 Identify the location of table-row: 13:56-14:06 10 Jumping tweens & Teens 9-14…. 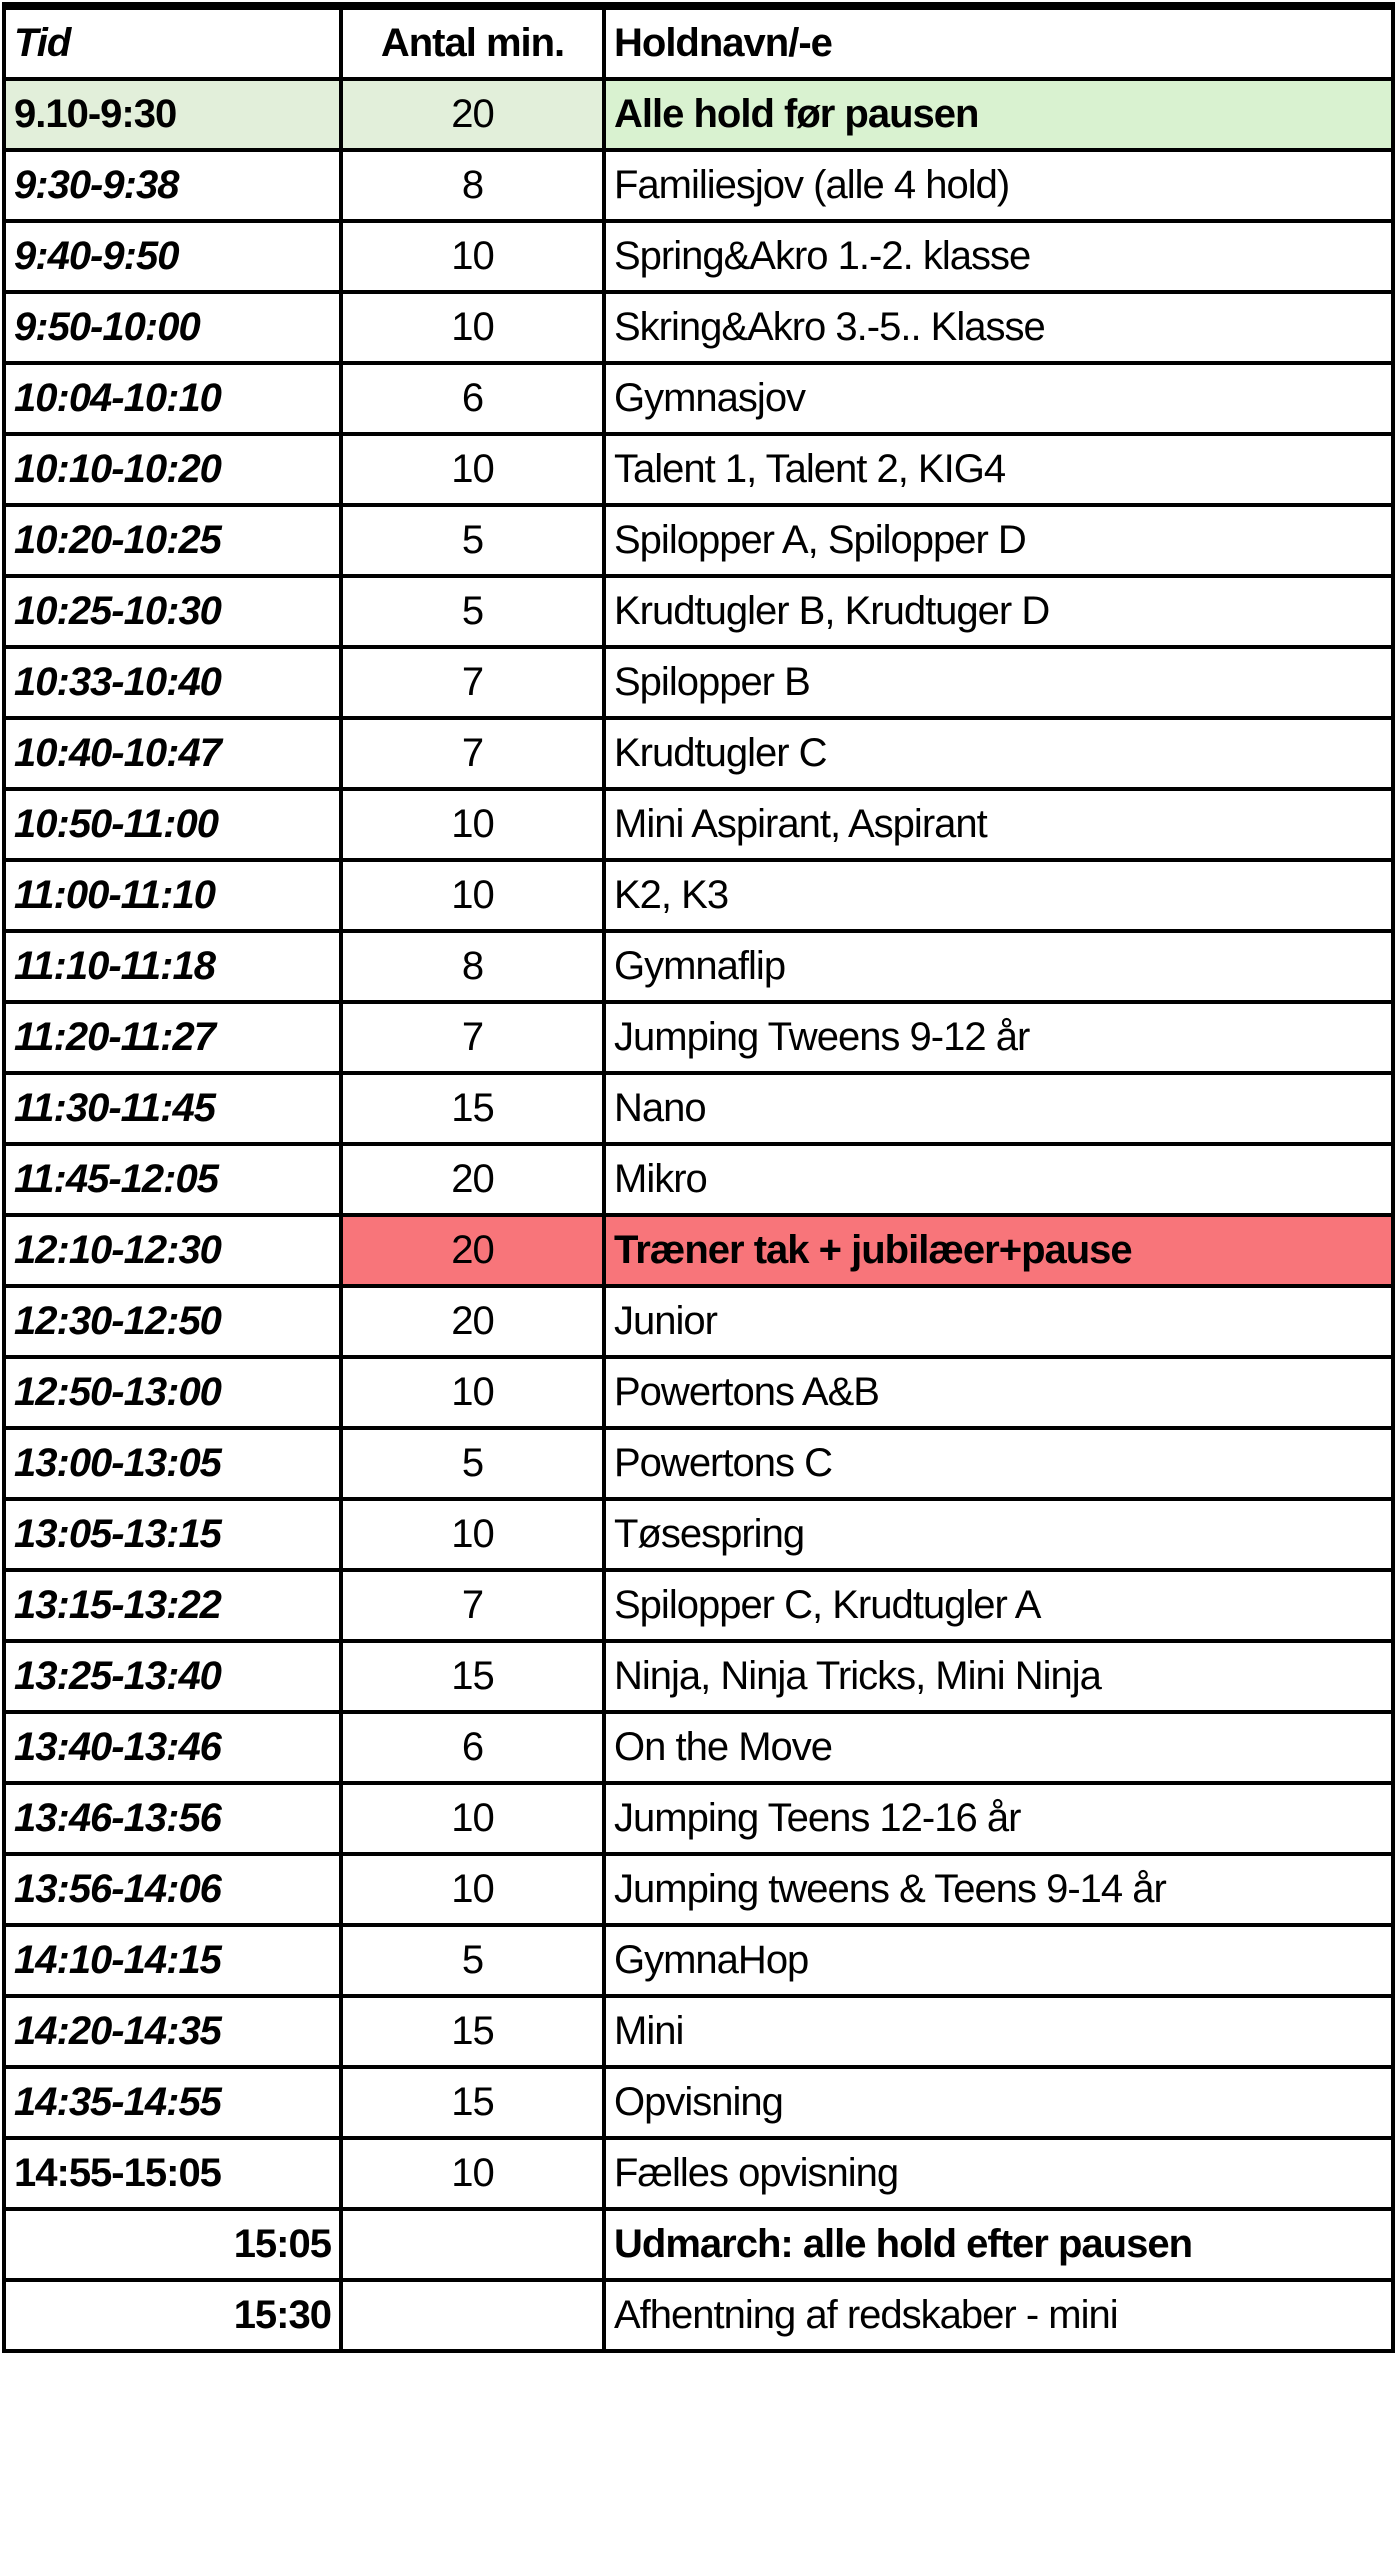
(698, 1889).